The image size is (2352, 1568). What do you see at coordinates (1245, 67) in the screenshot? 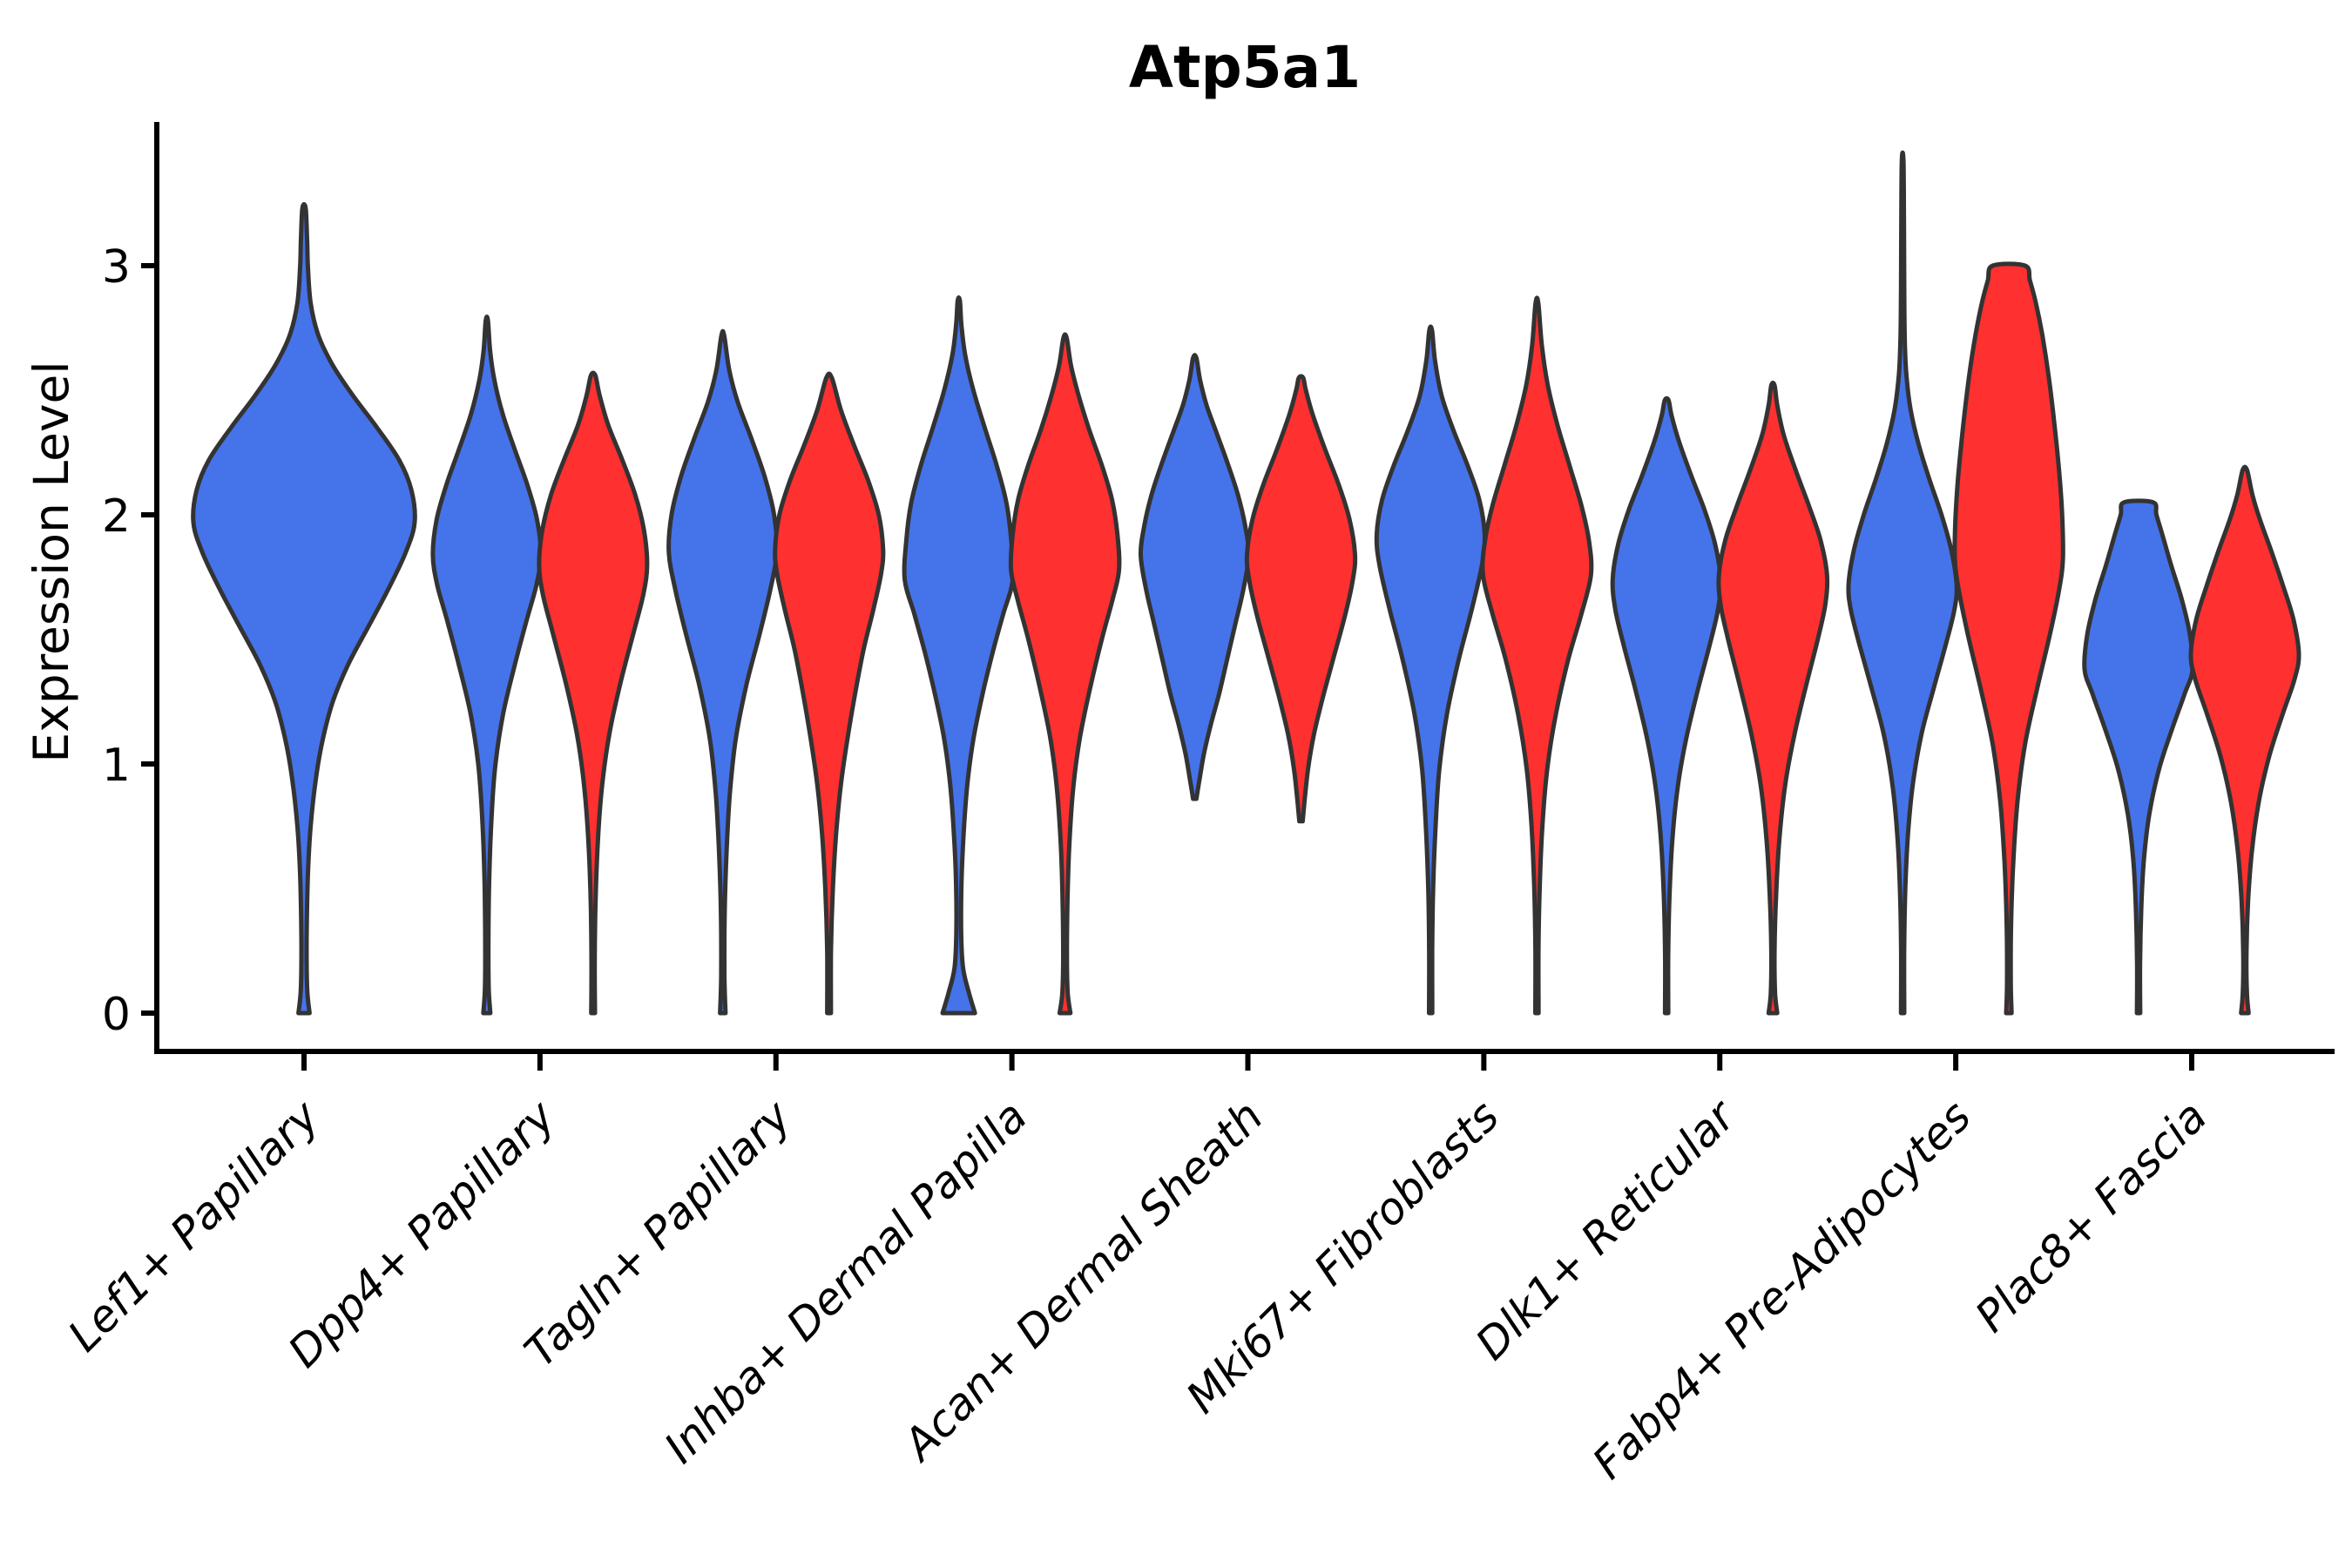
I see `chart-title: Atp5a1` at bounding box center [1245, 67].